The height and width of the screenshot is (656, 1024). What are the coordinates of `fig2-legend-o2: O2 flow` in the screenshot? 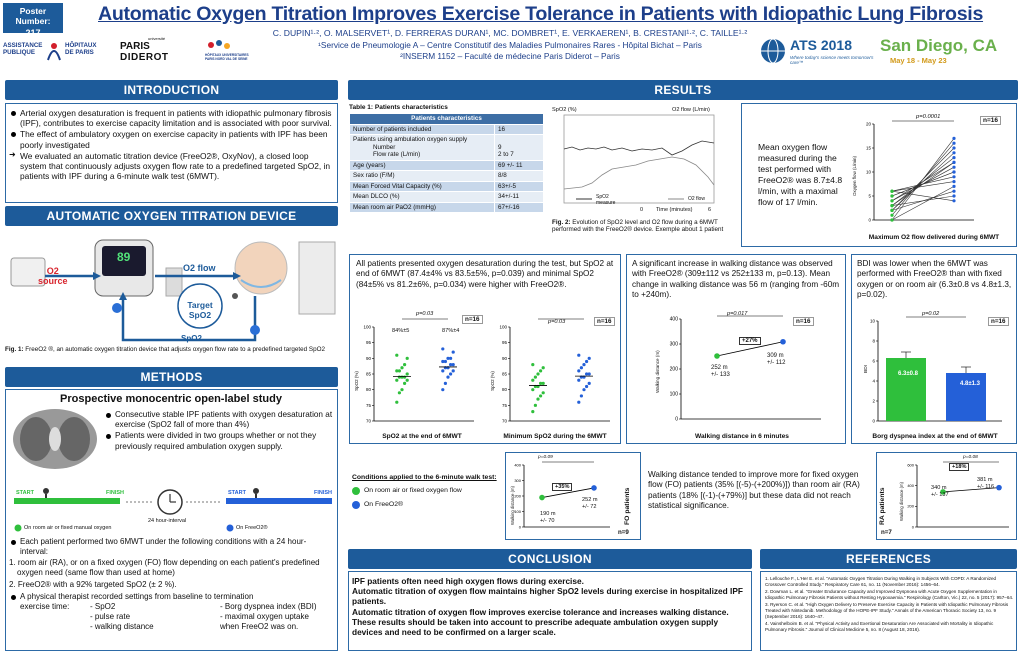 It's located at (696, 199).